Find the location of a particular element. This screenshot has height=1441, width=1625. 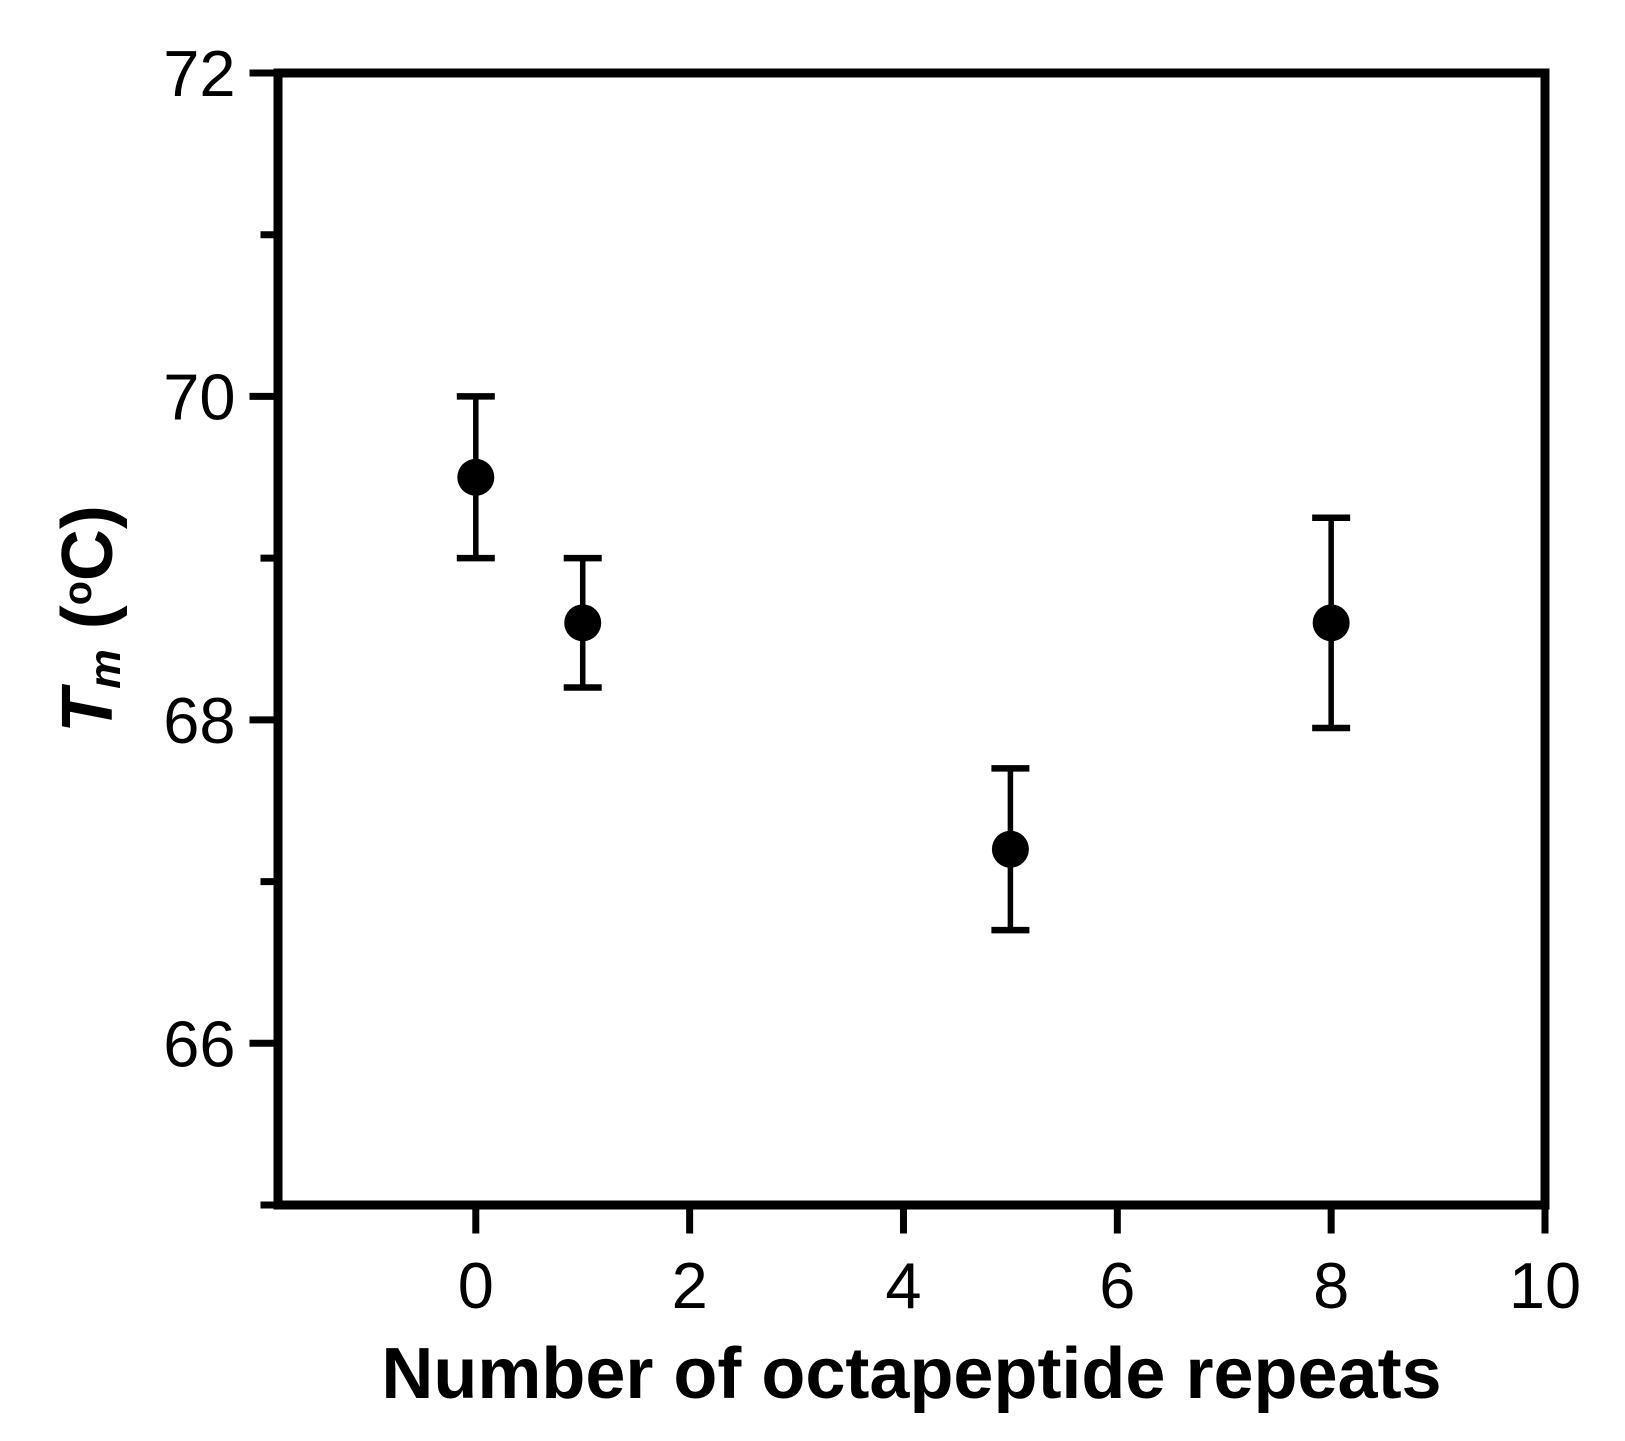

y-axis-title-unit: C) is located at coordinates (88, 543).